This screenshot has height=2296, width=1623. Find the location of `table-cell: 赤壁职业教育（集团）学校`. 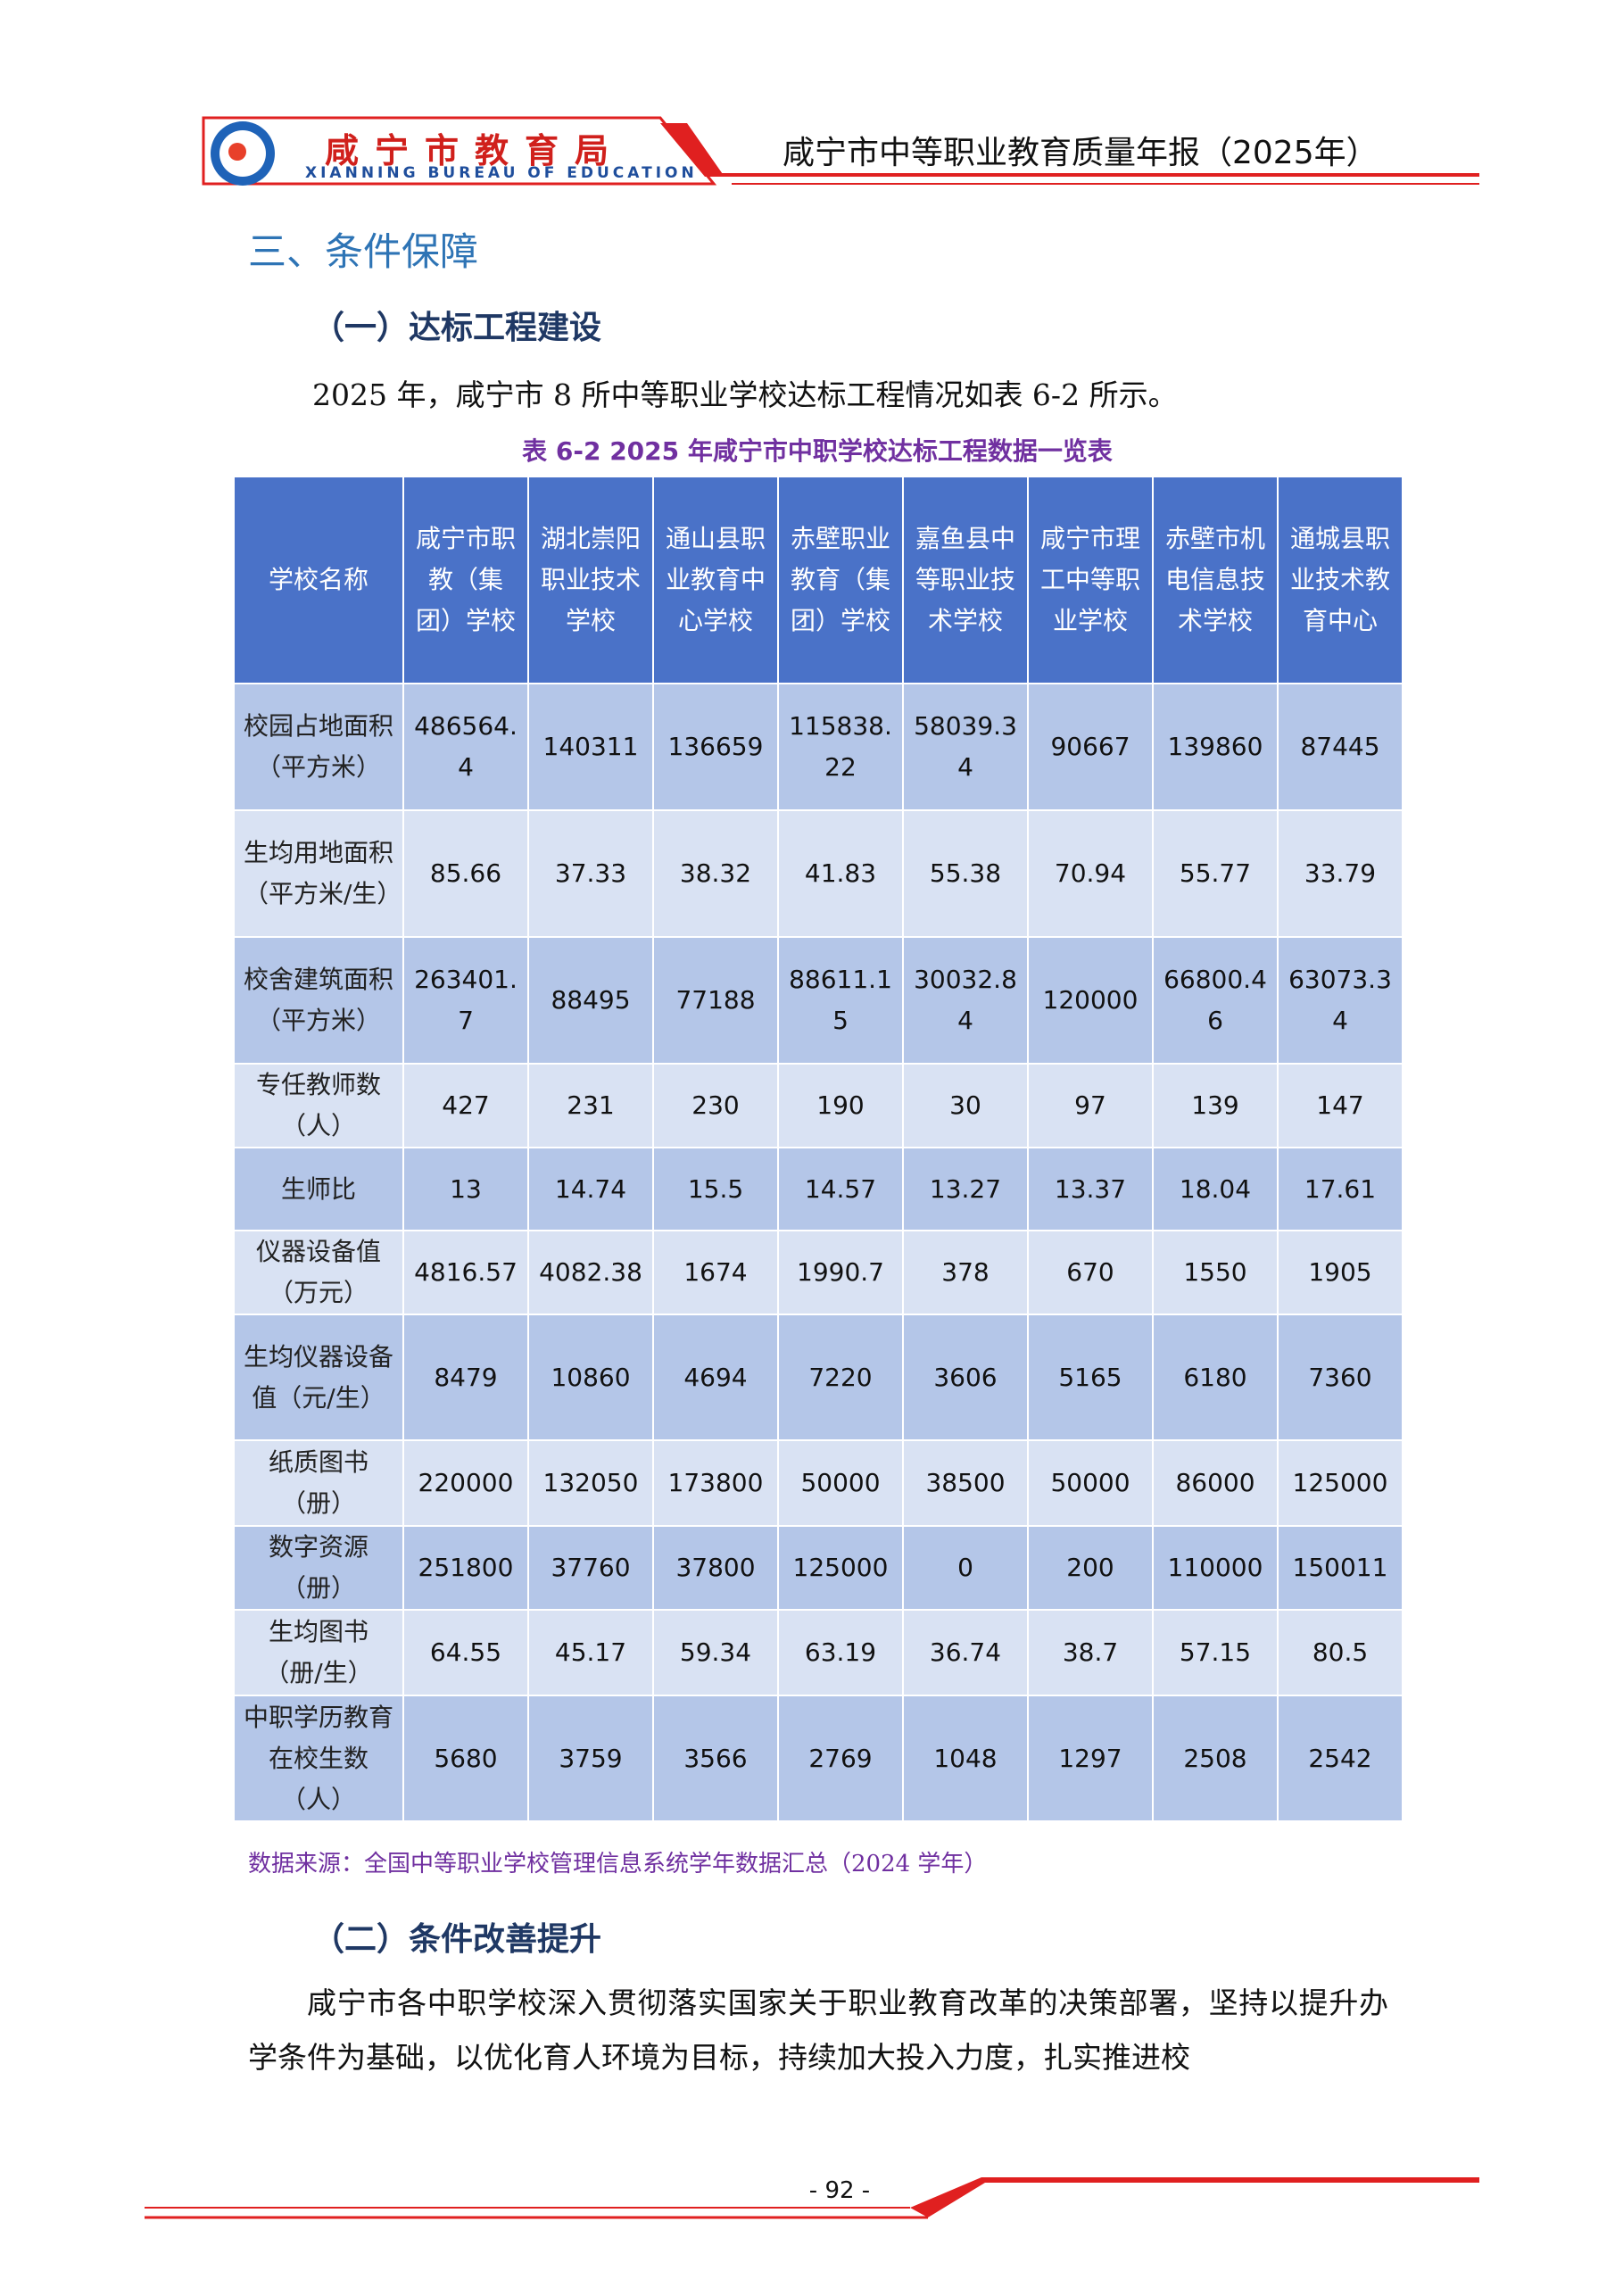

table-cell: 赤壁职业教育（集团）学校 is located at coordinates (840, 580).